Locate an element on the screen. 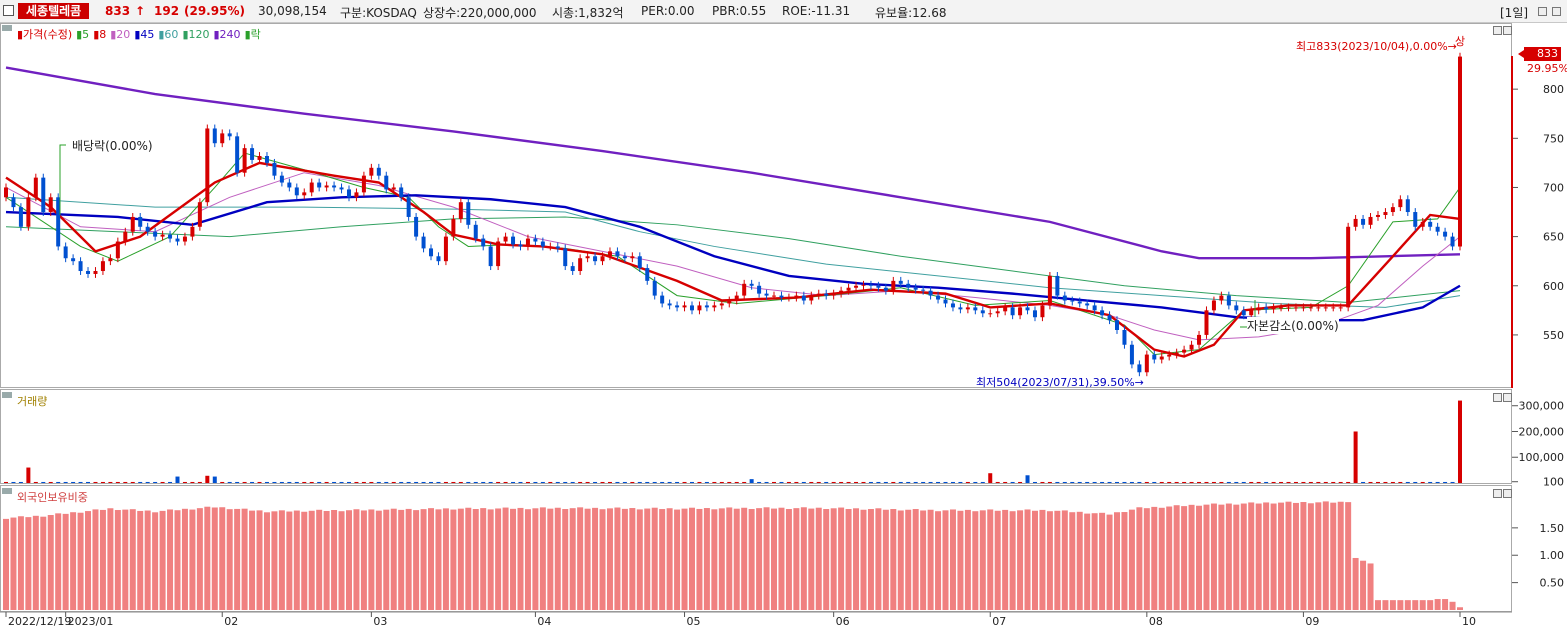 The width and height of the screenshot is (1567, 630). legend-item-2: ▮8 is located at coordinates (100, 34).